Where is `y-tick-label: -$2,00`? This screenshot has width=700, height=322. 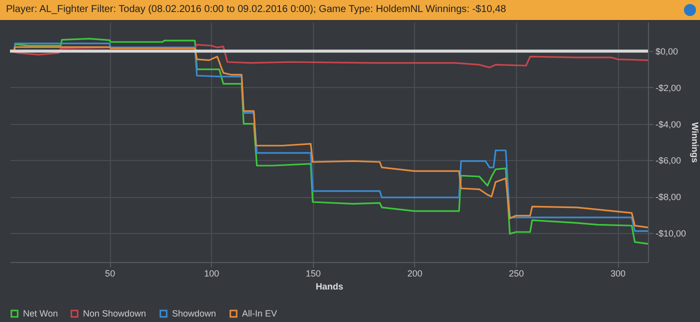 y-tick-label: -$2,00 is located at coordinates (669, 87).